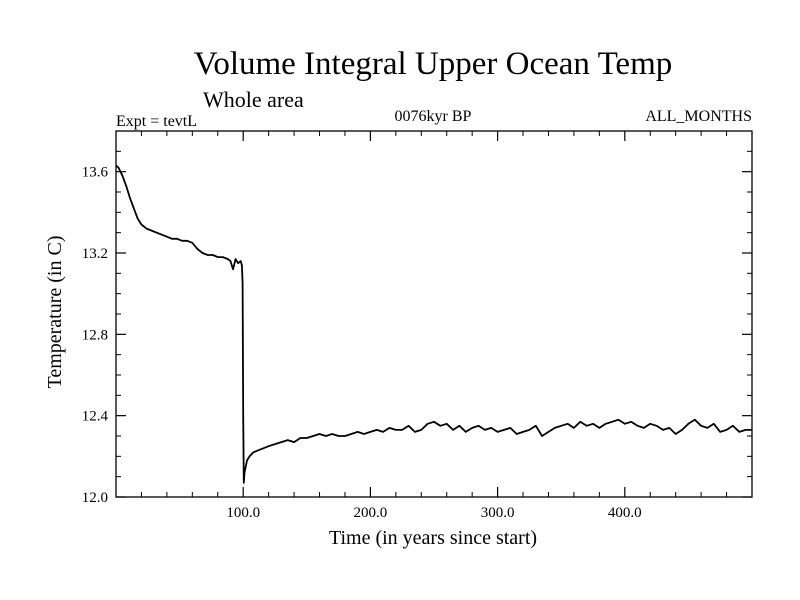 Image resolution: width=800 pixels, height=600 pixels. Describe the element at coordinates (698, 116) in the screenshot. I see `months-label: ALL_MONTHS` at that location.